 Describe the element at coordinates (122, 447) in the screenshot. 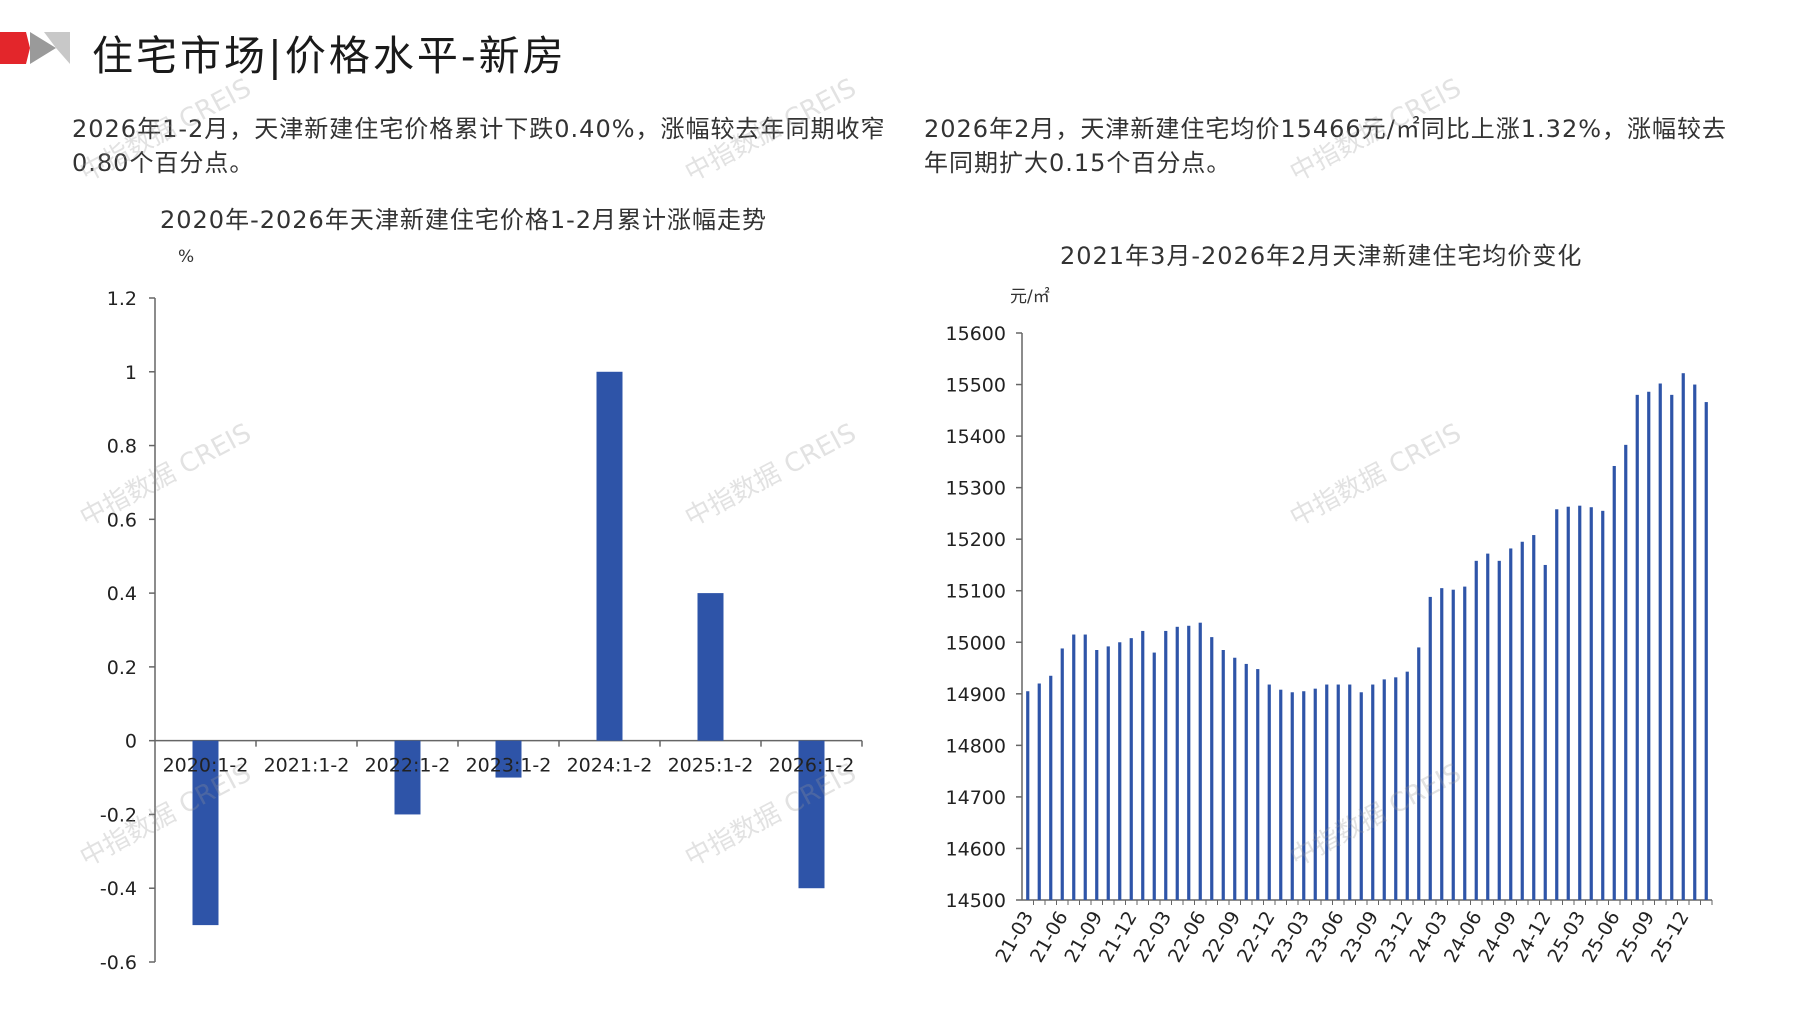

I see `y-tick-label: 0.8` at that location.